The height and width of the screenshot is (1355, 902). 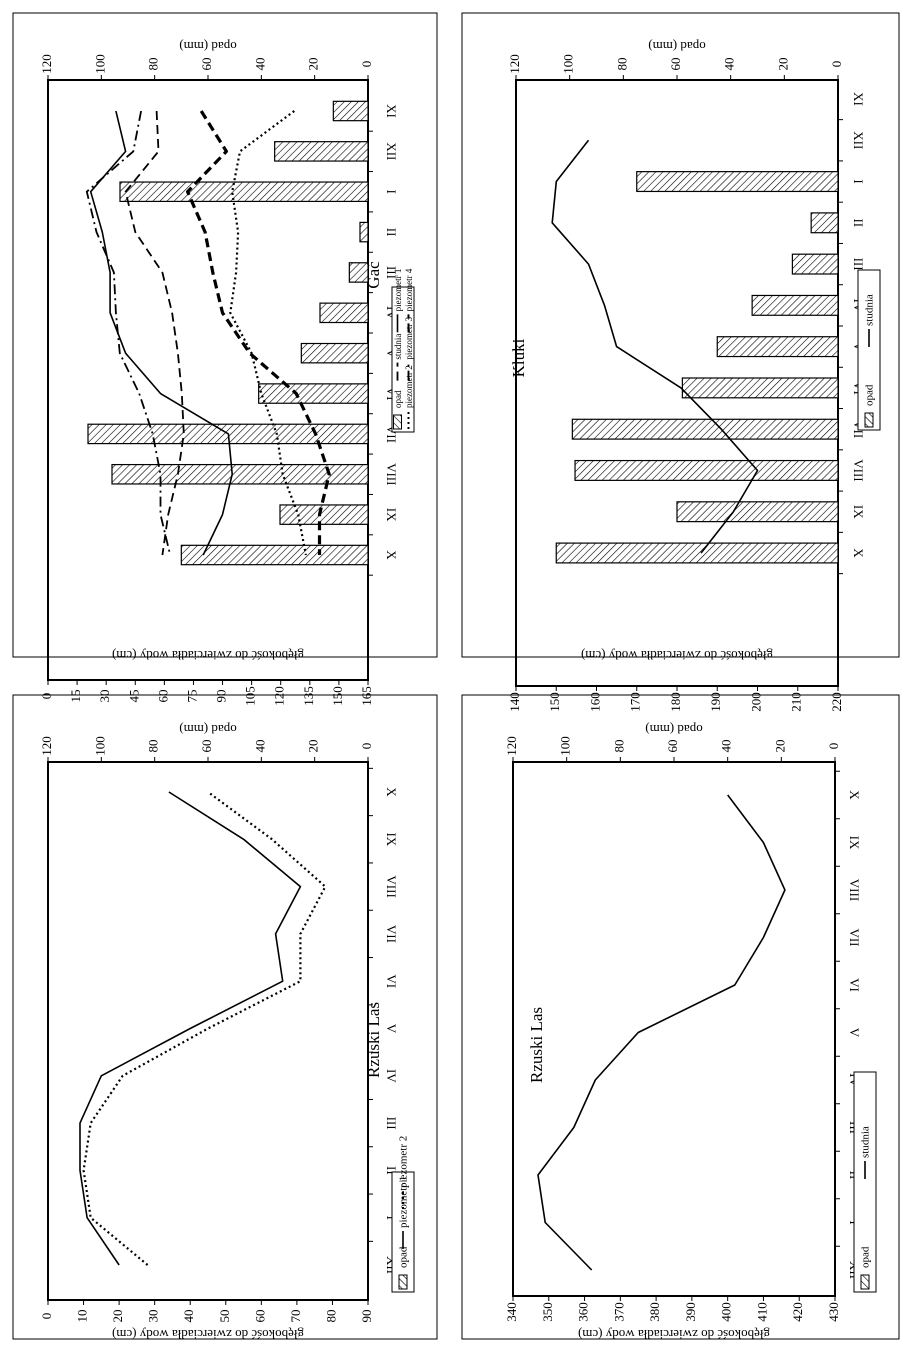 What do you see at coordinates (761, 1312) in the screenshot?
I see `depth-tick-label: 410` at bounding box center [761, 1312].